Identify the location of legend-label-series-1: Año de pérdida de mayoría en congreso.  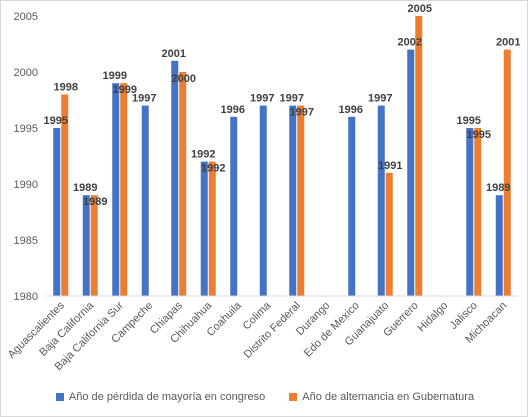
(167, 397).